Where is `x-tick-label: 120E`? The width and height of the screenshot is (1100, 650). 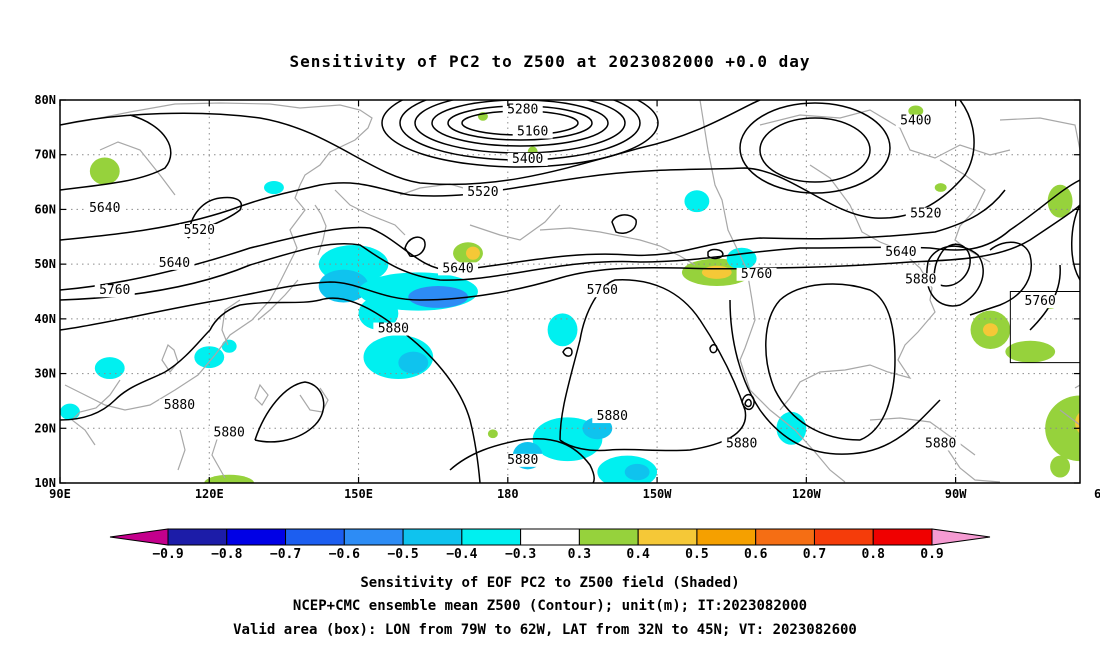
x-tick-label: 120E is located at coordinates (209, 494).